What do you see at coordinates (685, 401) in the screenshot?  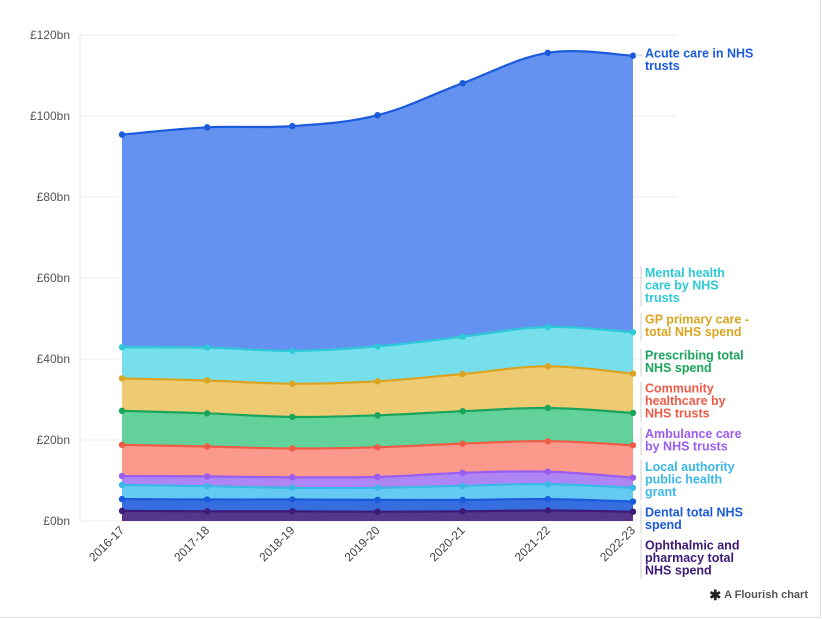 I see `series-label-text: healthcare by` at bounding box center [685, 401].